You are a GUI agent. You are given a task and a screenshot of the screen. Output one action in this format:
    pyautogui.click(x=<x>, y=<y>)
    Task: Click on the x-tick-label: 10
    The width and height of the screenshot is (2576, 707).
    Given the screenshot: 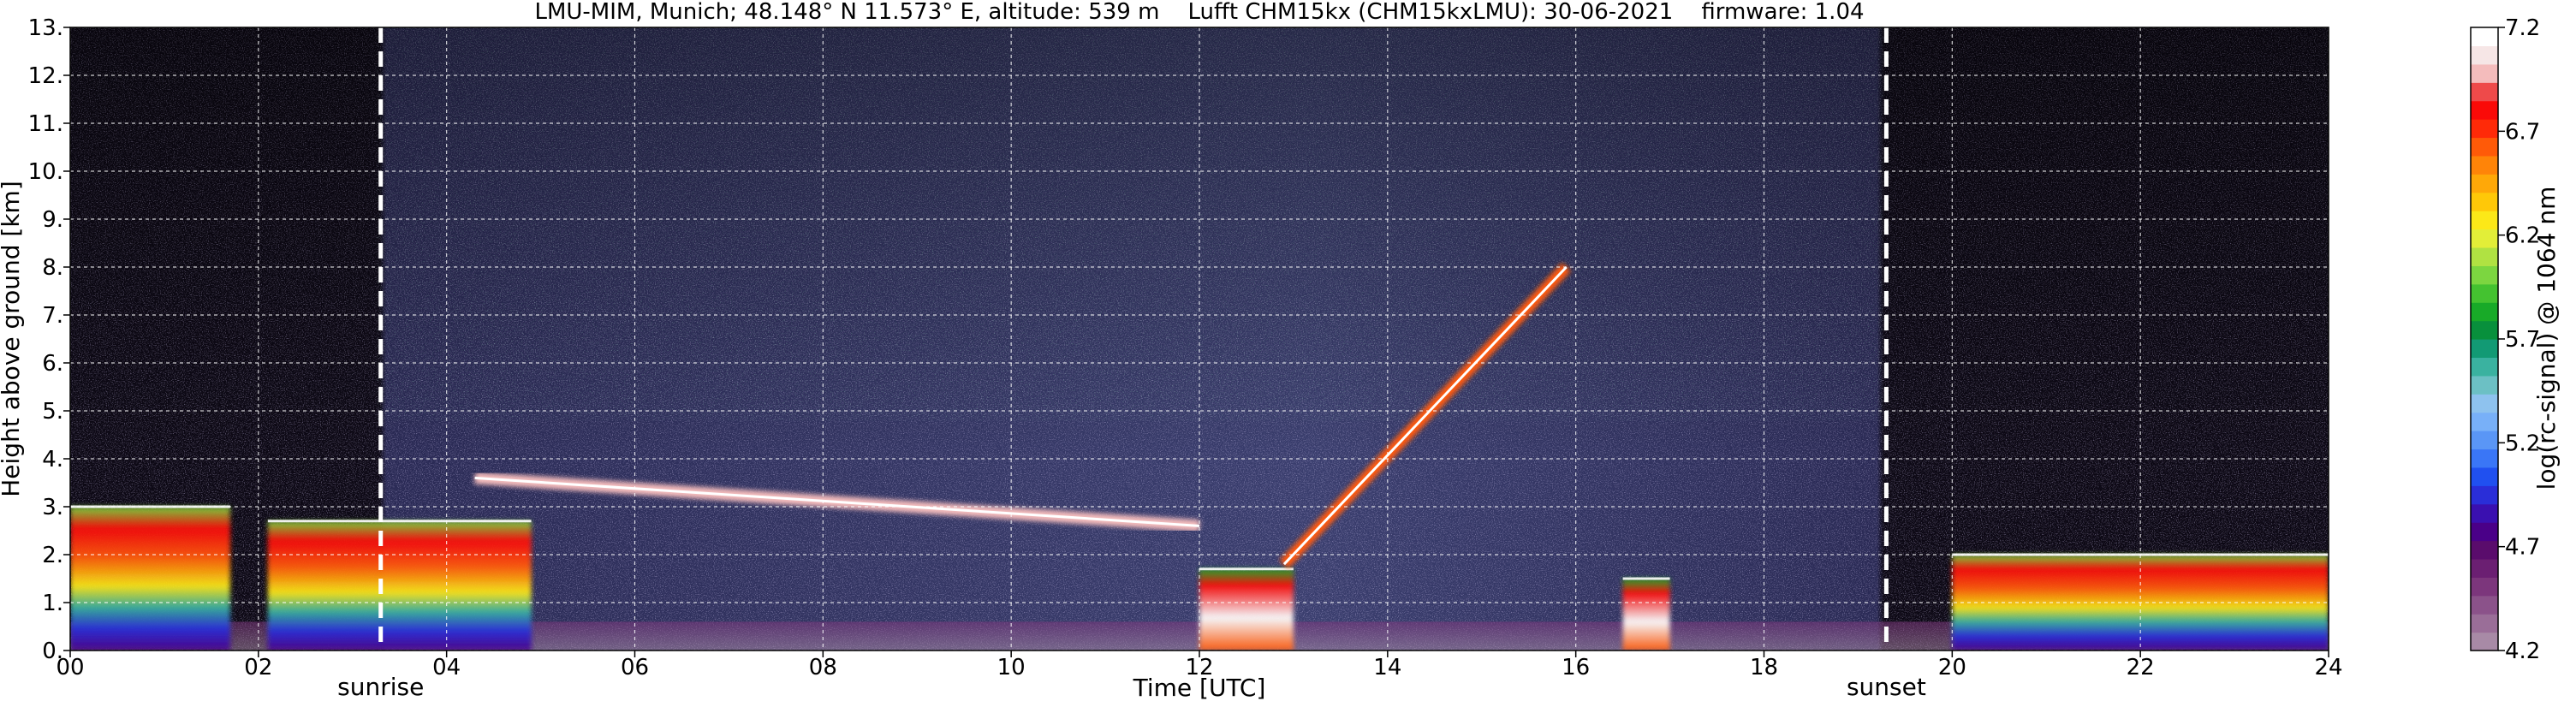 What is the action you would take?
    pyautogui.click(x=1011, y=667)
    